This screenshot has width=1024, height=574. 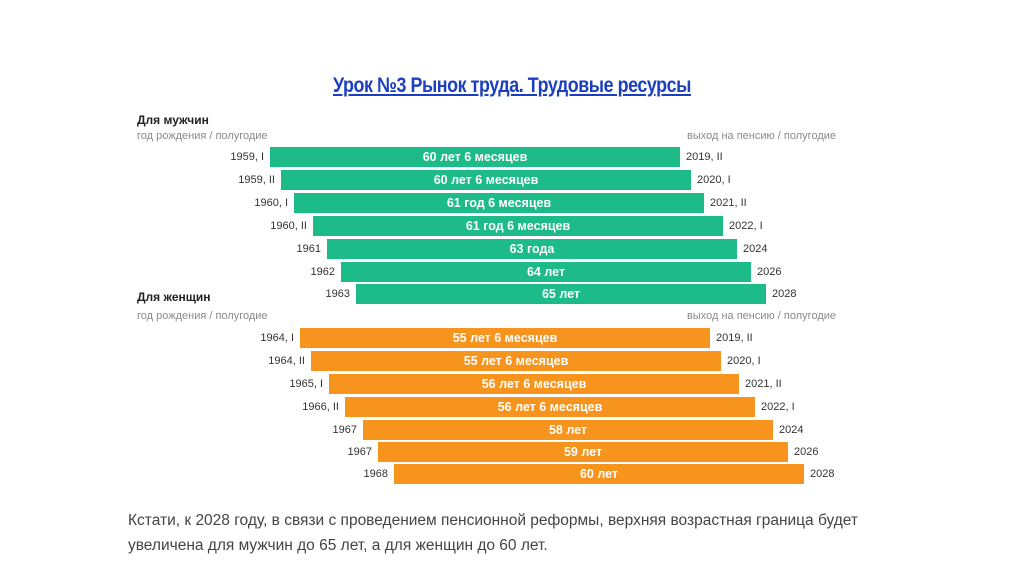 I want to click on birth-label: 1966, II, so click(x=320, y=407).